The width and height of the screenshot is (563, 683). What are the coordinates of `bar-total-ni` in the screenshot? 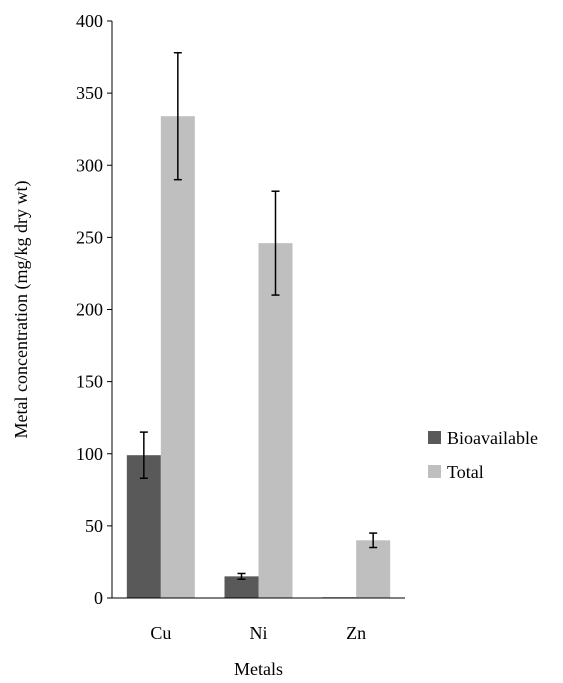 It's located at (275, 420).